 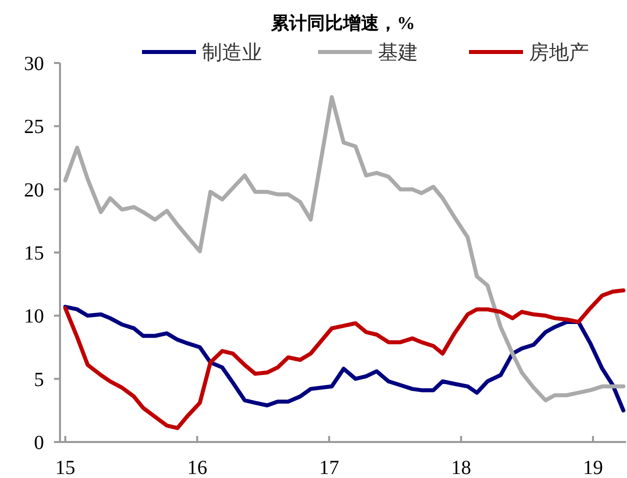 I want to click on x-tick-label: 15, so click(x=65, y=467).